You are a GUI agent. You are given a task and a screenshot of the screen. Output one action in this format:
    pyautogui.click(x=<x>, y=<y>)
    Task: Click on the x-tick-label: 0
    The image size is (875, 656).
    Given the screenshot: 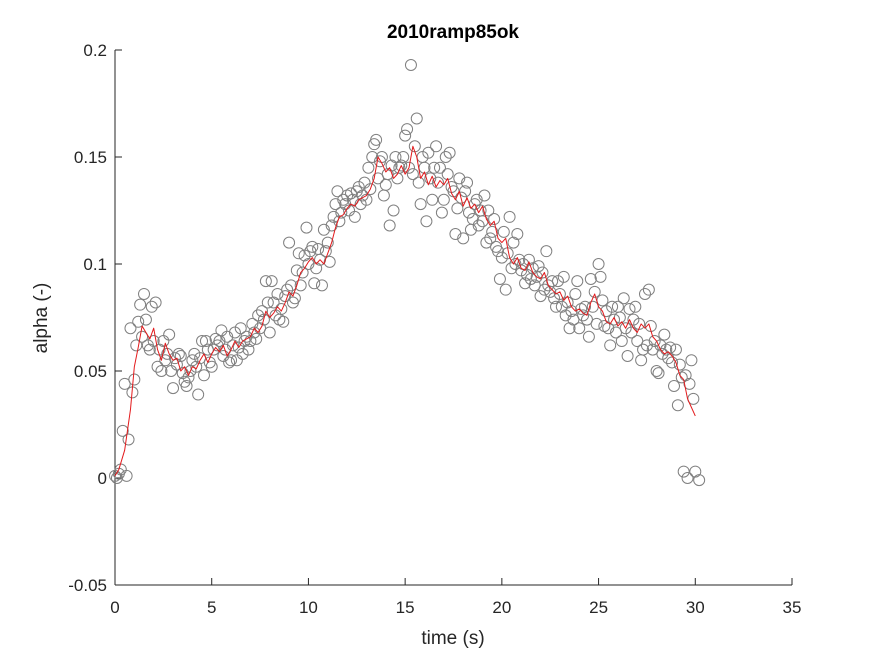 What is the action you would take?
    pyautogui.click(x=114, y=607)
    